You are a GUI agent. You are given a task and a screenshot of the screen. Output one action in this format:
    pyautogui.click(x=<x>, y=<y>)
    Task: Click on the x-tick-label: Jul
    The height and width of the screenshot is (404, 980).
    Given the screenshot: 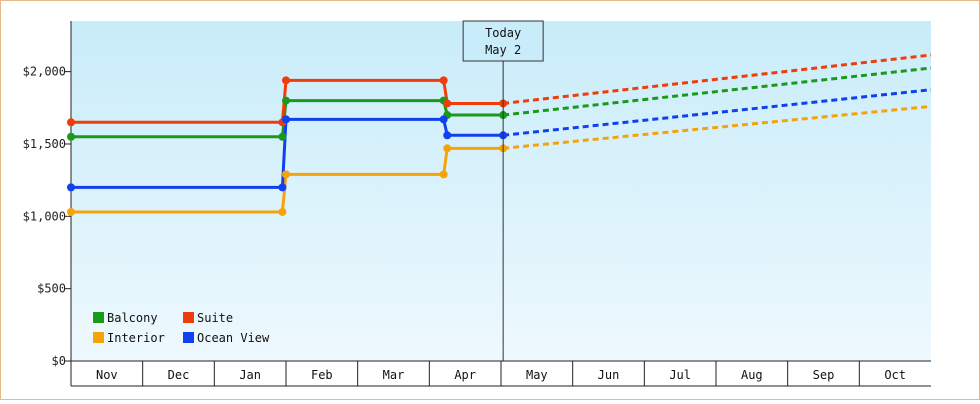 What is the action you would take?
    pyautogui.click(x=680, y=375)
    